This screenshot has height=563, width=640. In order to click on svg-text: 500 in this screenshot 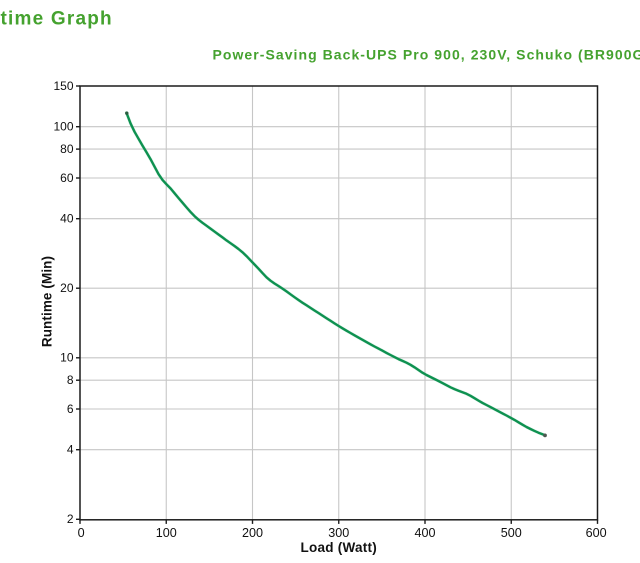, I will do `click(511, 533)`.